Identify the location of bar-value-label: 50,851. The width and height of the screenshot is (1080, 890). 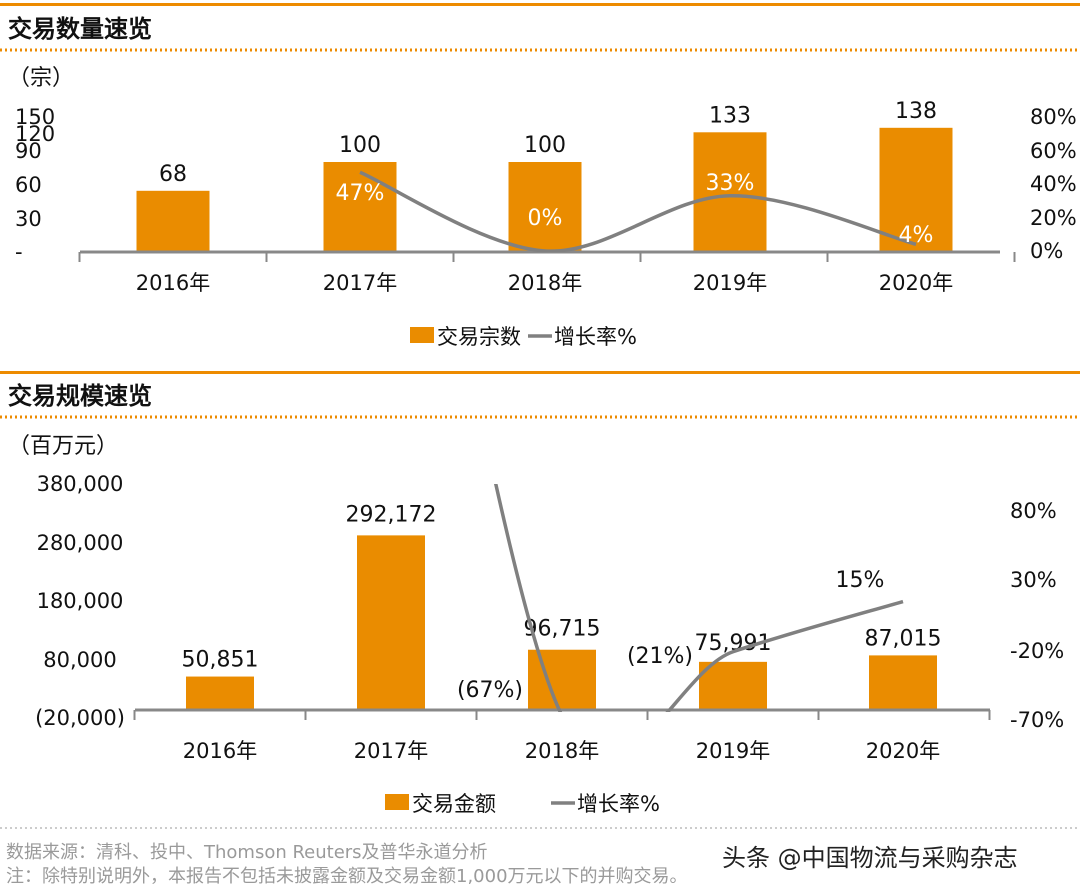
(220, 660).